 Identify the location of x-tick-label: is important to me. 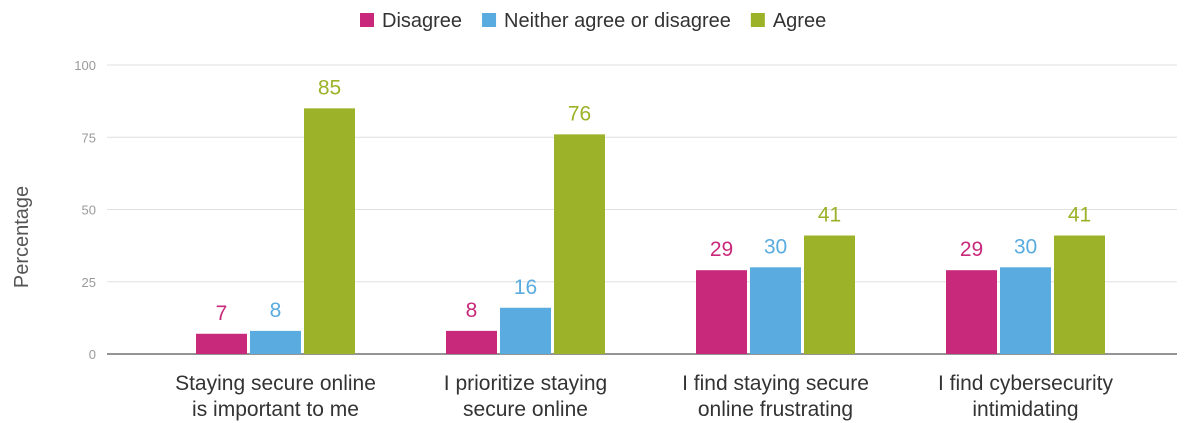
(275, 409).